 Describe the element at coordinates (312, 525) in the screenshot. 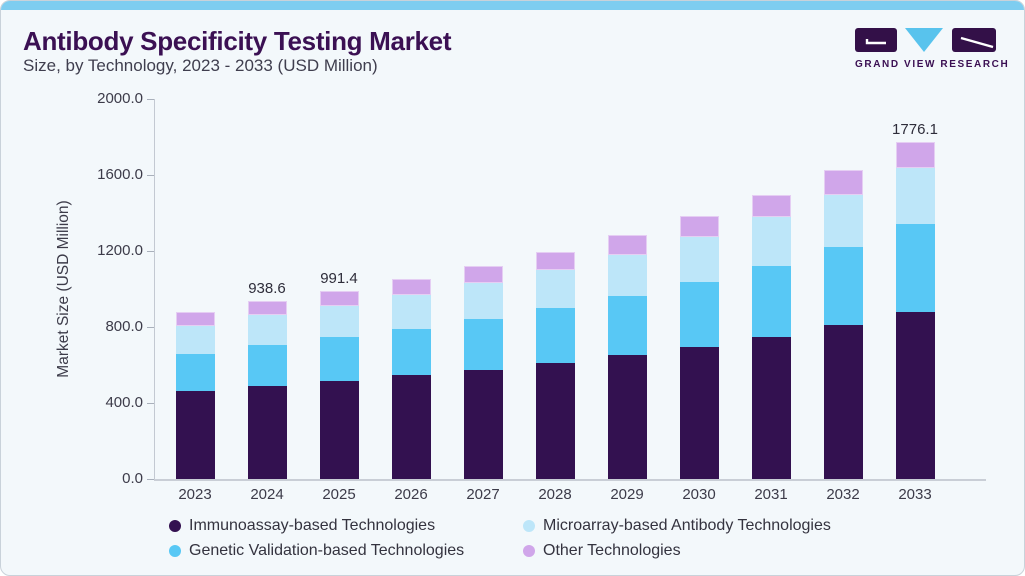

I see `legend-label: Immunoassay-based Technologies` at that location.